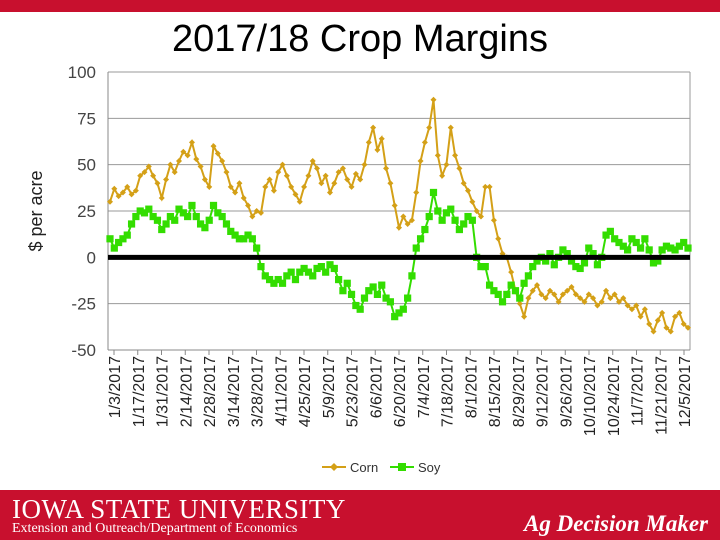  I want to click on legend-corn-marker, so click(334, 467).